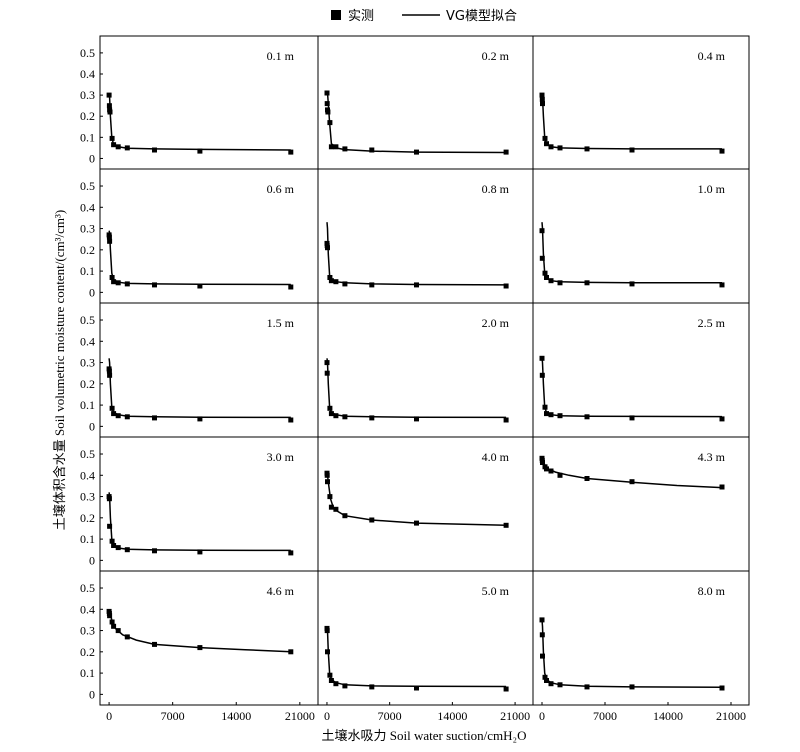 This screenshot has width=800, height=752. Describe the element at coordinates (712, 323) in the screenshot. I see `panel-depth-label: 2.5 m` at that location.